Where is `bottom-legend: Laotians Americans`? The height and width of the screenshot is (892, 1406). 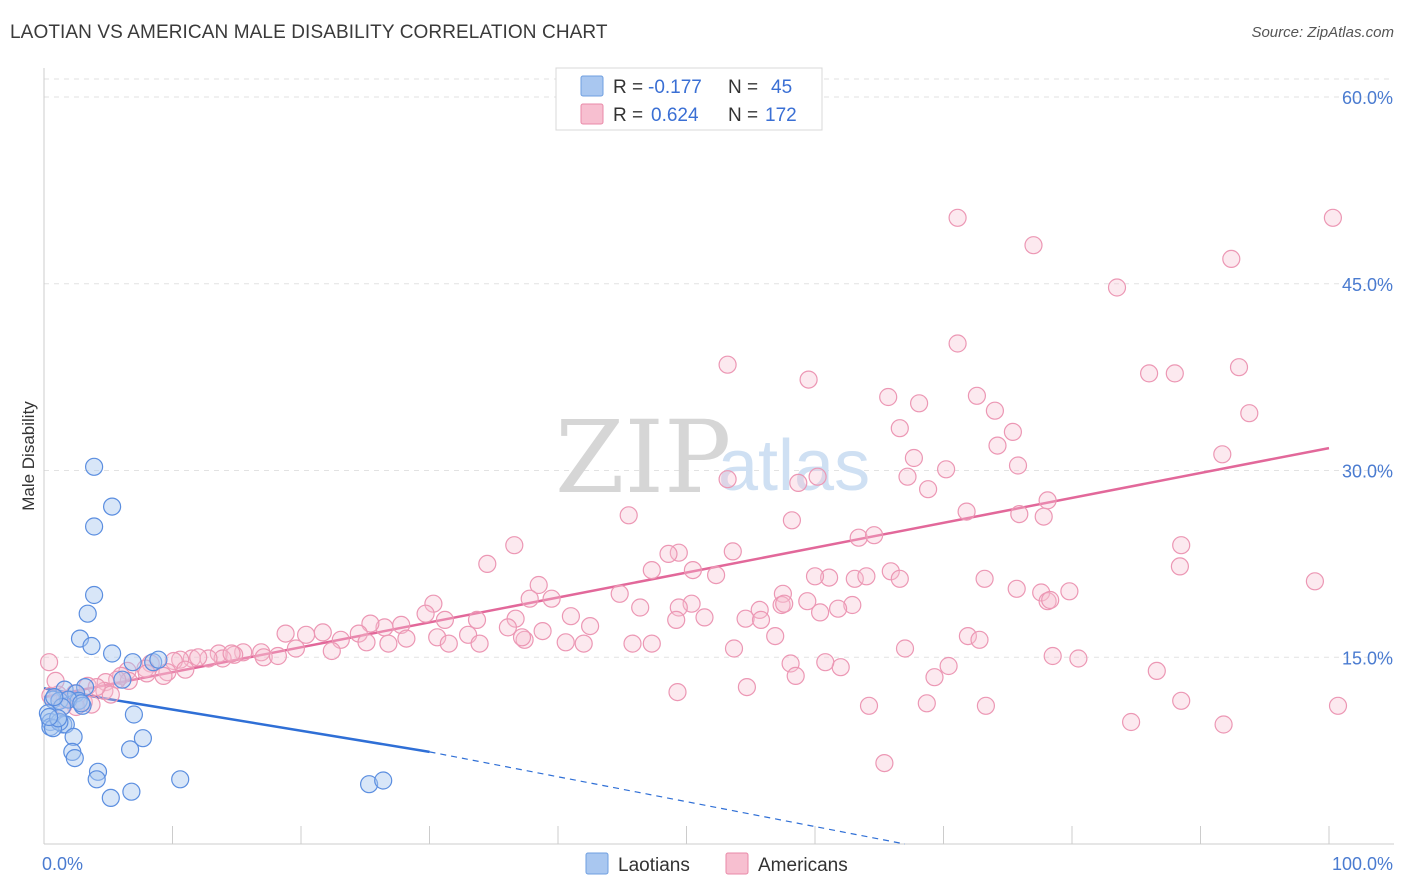
bottom-legend: Laotians Americans is located at coordinates (716, 864).